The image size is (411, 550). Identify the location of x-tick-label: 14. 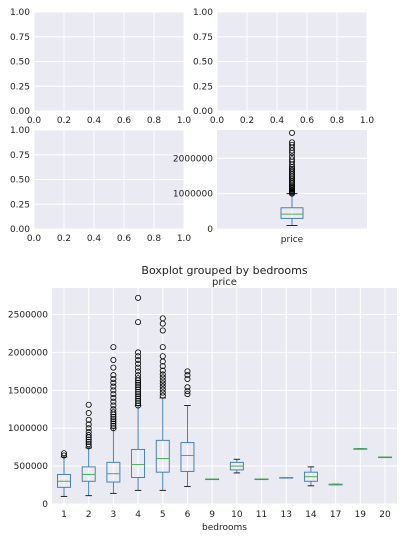
(311, 515).